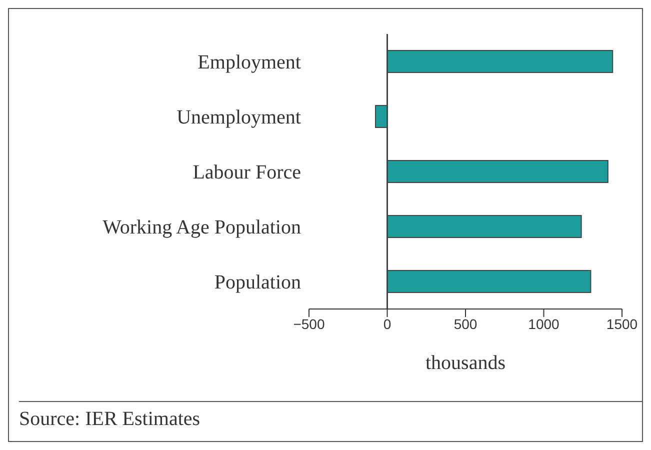  I want to click on y-tick-label: Unemployment, so click(239, 117).